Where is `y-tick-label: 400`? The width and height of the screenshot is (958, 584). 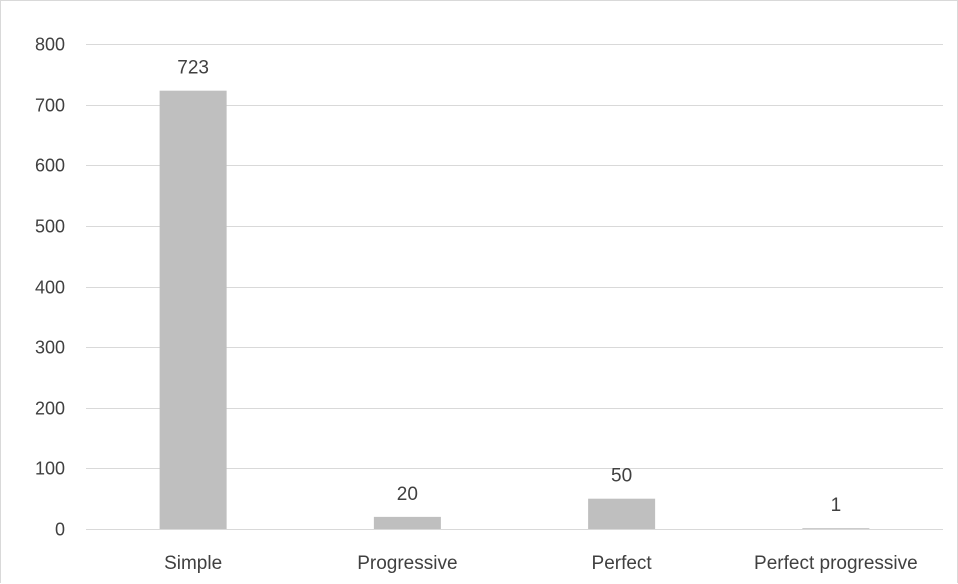 y-tick-label: 400 is located at coordinates (50, 288).